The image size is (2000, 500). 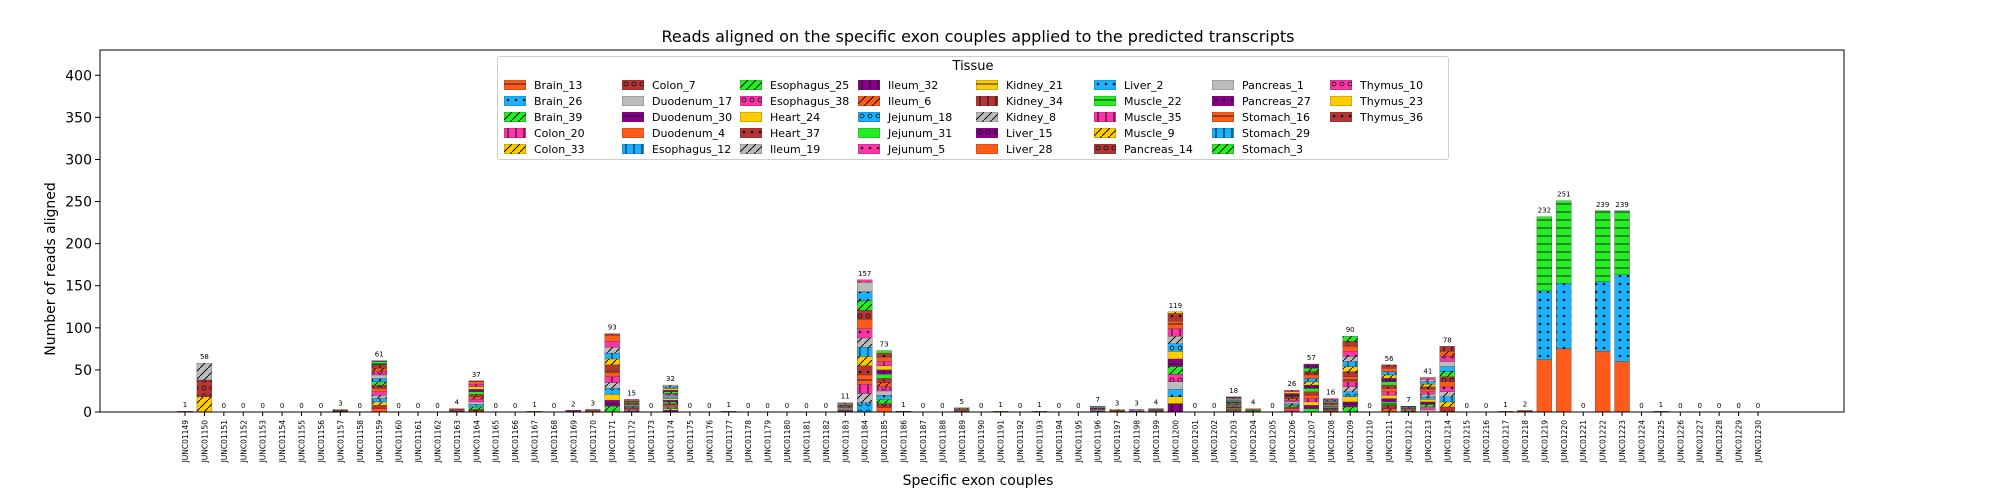 I want to click on x-tick-label: JUNC01222, so click(x=1603, y=442).